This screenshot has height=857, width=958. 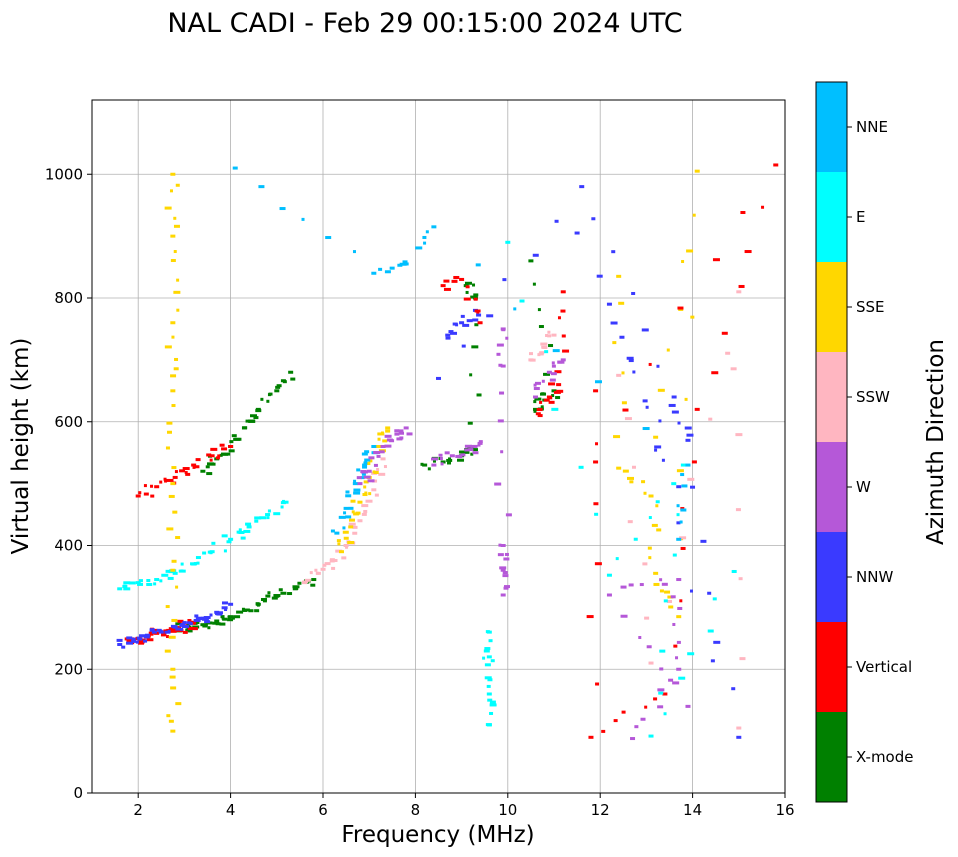 I want to click on colorbar-label: Azimuth Direction, so click(x=936, y=442).